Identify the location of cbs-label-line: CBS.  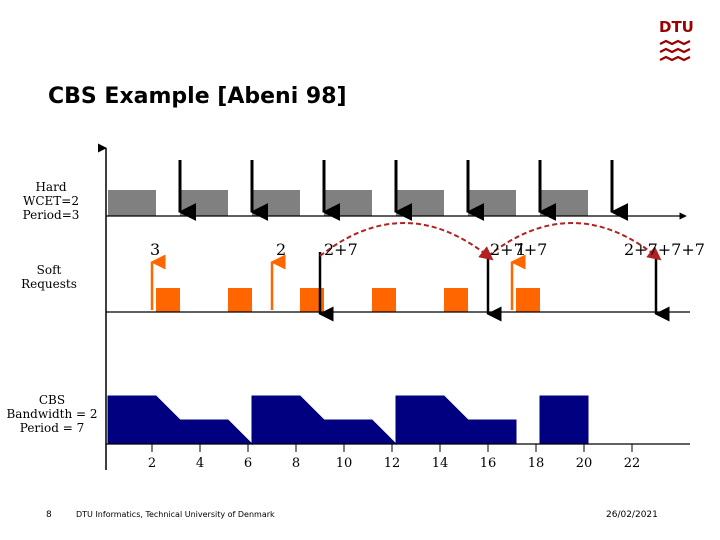
(52, 400).